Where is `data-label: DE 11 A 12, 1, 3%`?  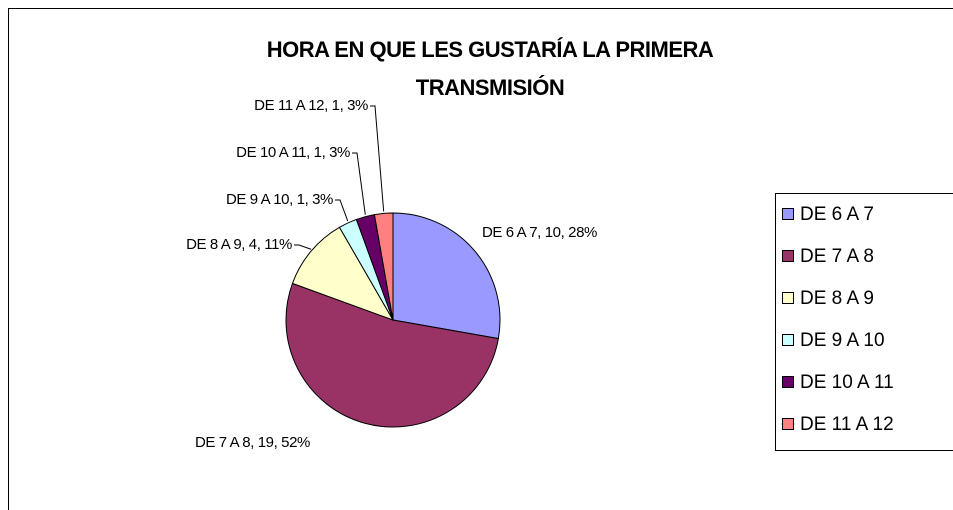 data-label: DE 11 A 12, 1, 3% is located at coordinates (311, 105).